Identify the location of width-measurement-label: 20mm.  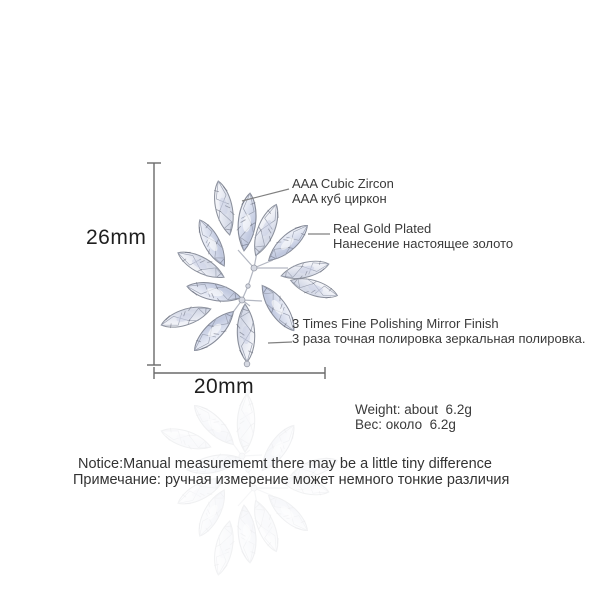
(224, 386).